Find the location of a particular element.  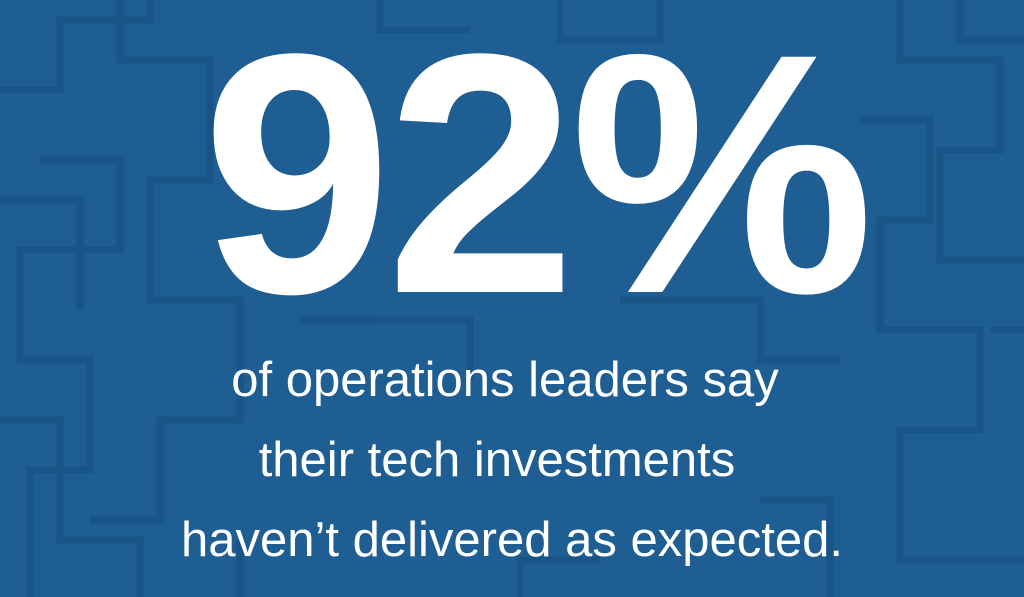

caption-line: of operations leaders say is located at coordinates (505, 380).